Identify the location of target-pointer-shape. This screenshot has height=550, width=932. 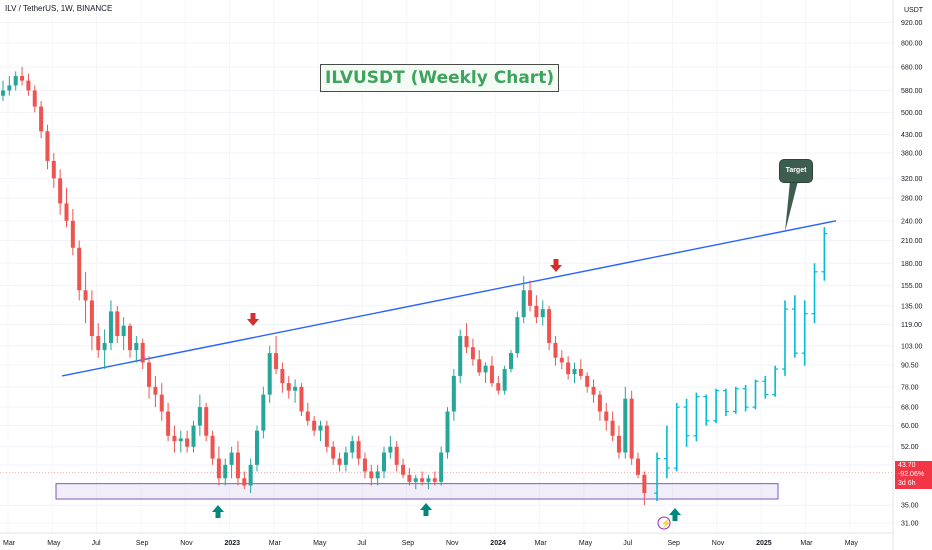
(791, 206).